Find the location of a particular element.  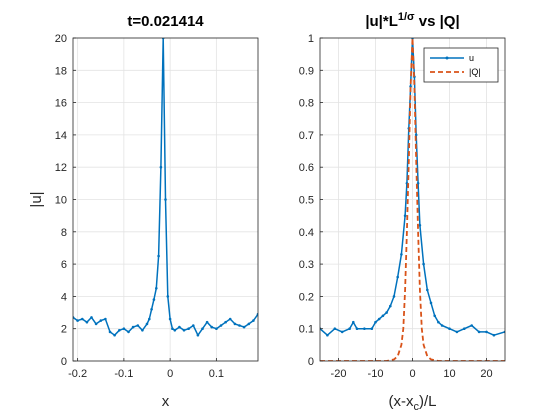

right-plot-x-tick-label: -20 is located at coordinates (339, 374).